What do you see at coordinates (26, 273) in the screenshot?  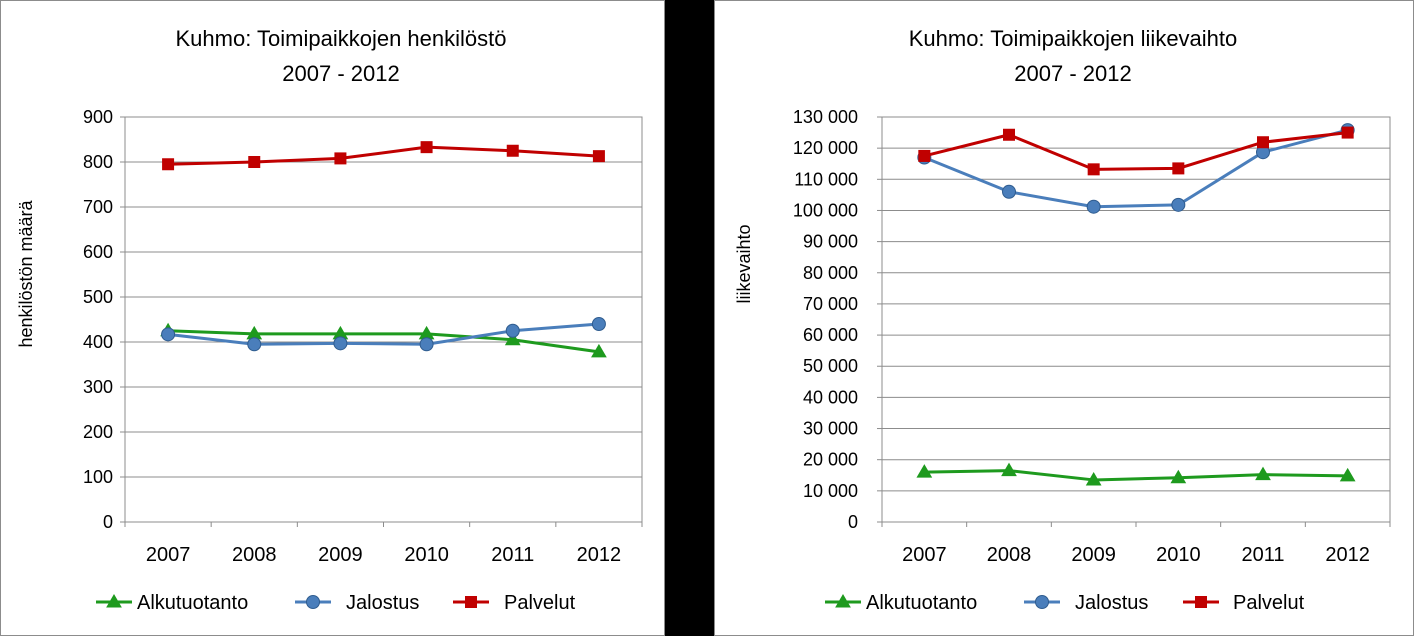 I see `y-axis-label: henkilöstön määrä` at bounding box center [26, 273].